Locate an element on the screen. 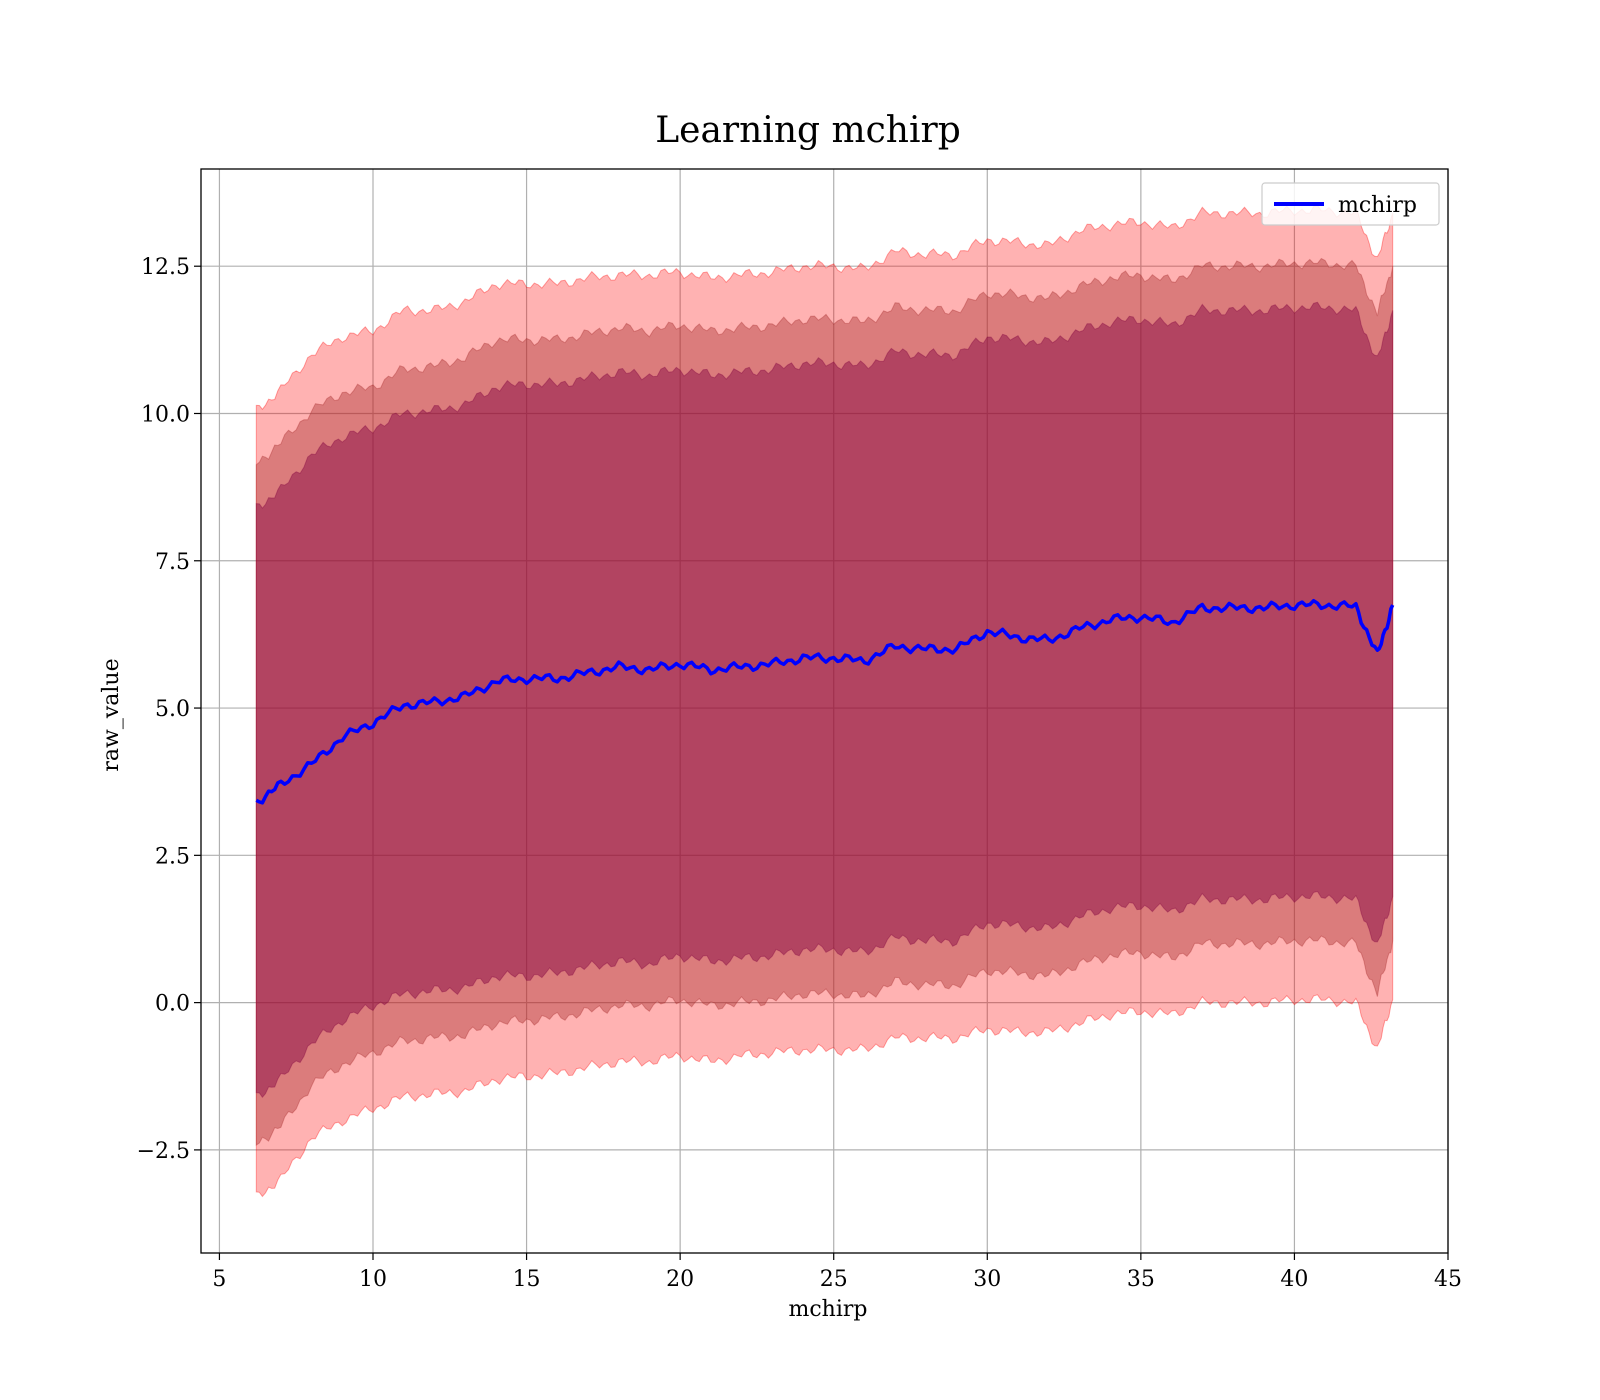 Image resolution: width=1600 pixels, height=1400 pixels. x-axis-ticks: 5 10 15 20 25 30 35 40 45 is located at coordinates (837, 1272).